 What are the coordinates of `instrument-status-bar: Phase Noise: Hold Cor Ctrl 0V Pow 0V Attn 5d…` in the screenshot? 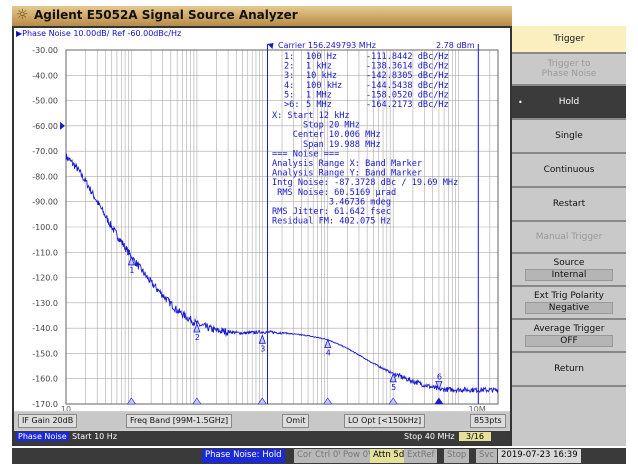 It's located at (319, 456).